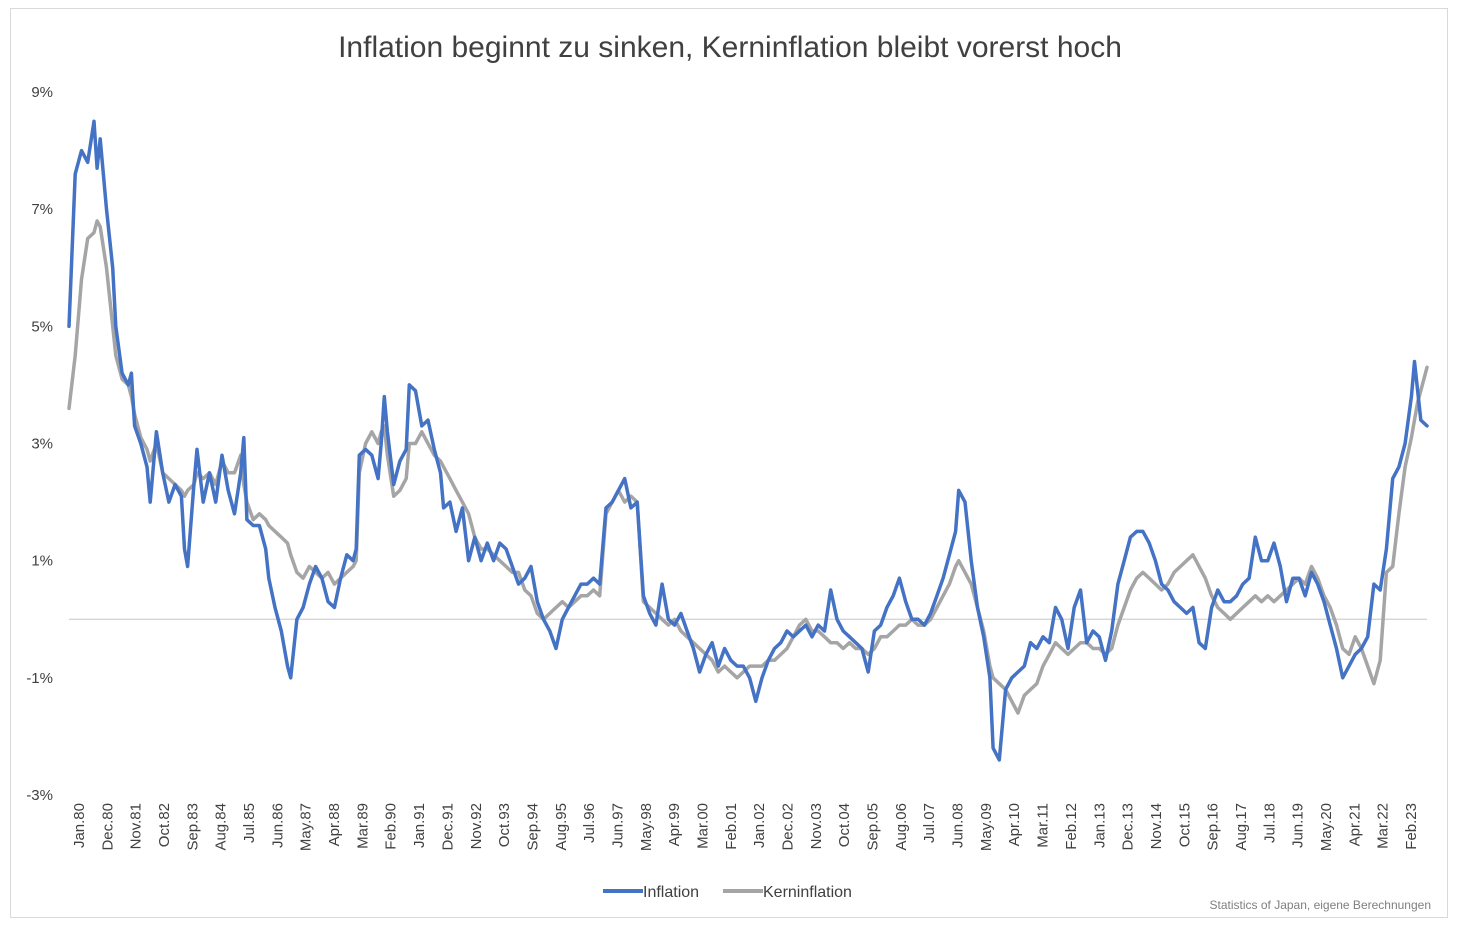 Image resolution: width=1460 pixels, height=928 pixels. Describe the element at coordinates (986, 827) in the screenshot. I see `x-tick-label: May.09` at that location.